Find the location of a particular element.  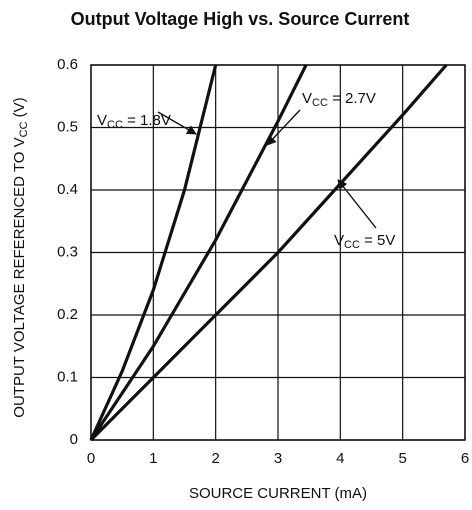

y-axis-label-part: CC is located at coordinates (24, 129).